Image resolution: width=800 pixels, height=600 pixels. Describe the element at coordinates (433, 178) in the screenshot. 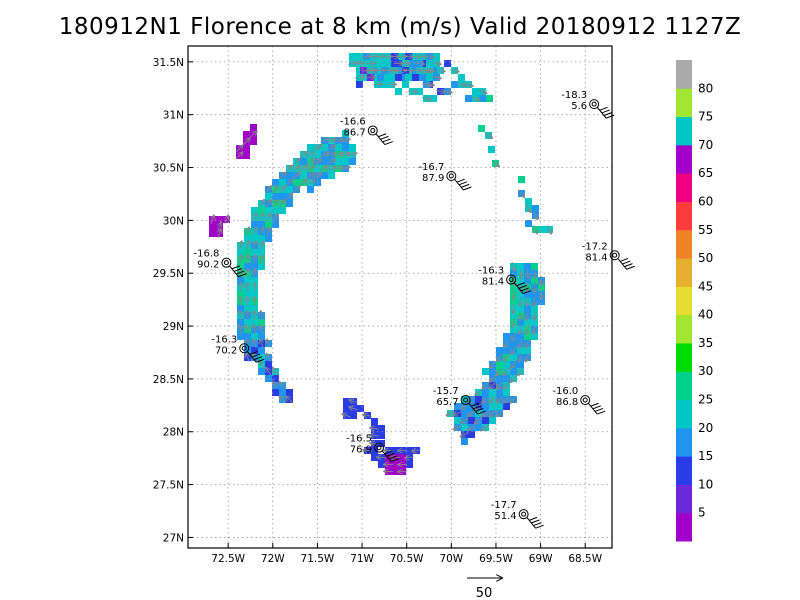

I see `station-value: 87.9` at that location.